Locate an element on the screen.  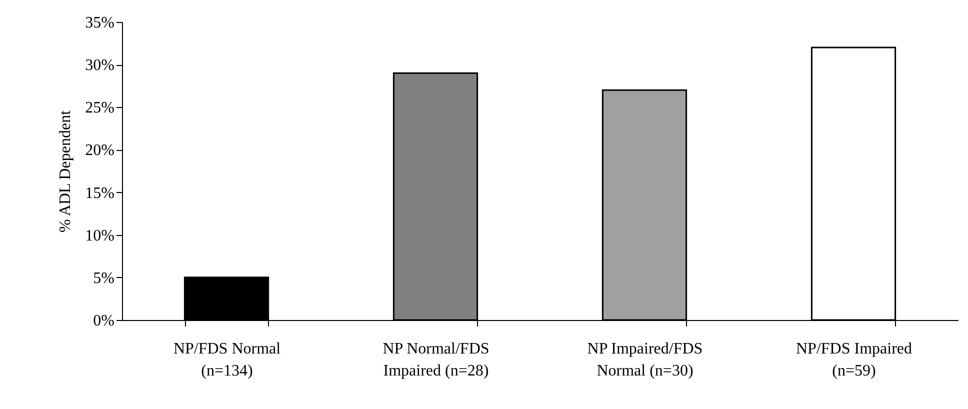
x-tick-label: NP/FDS Normal (n=134) is located at coordinates (227, 360).